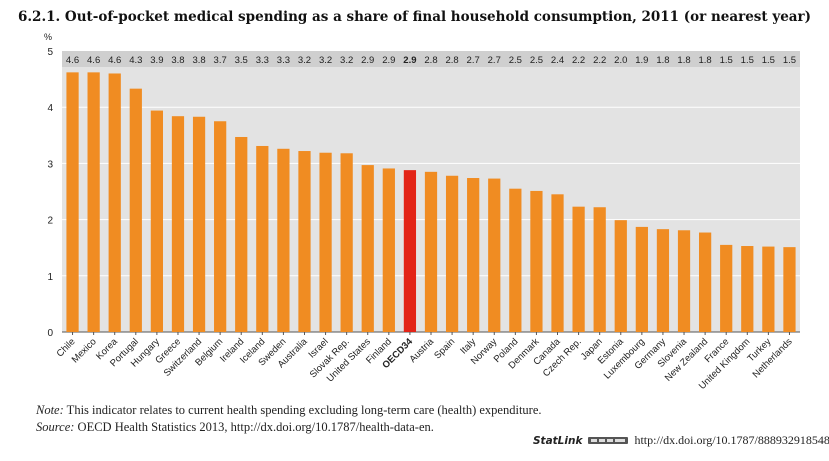  Describe the element at coordinates (731, 440) in the screenshot. I see `statlink-url: http://dx.doi.org/10.1787/888932918548` at that location.